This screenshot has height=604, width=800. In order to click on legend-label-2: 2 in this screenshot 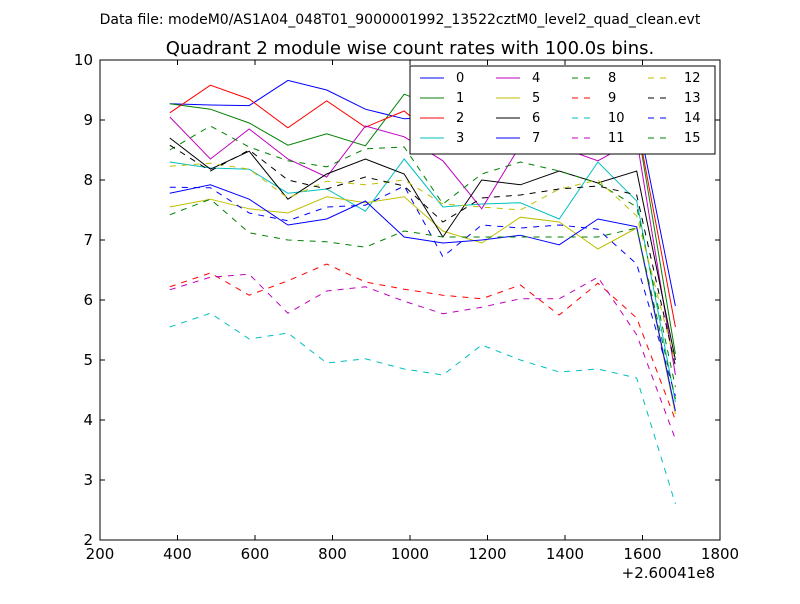, I will do `click(460, 118)`.